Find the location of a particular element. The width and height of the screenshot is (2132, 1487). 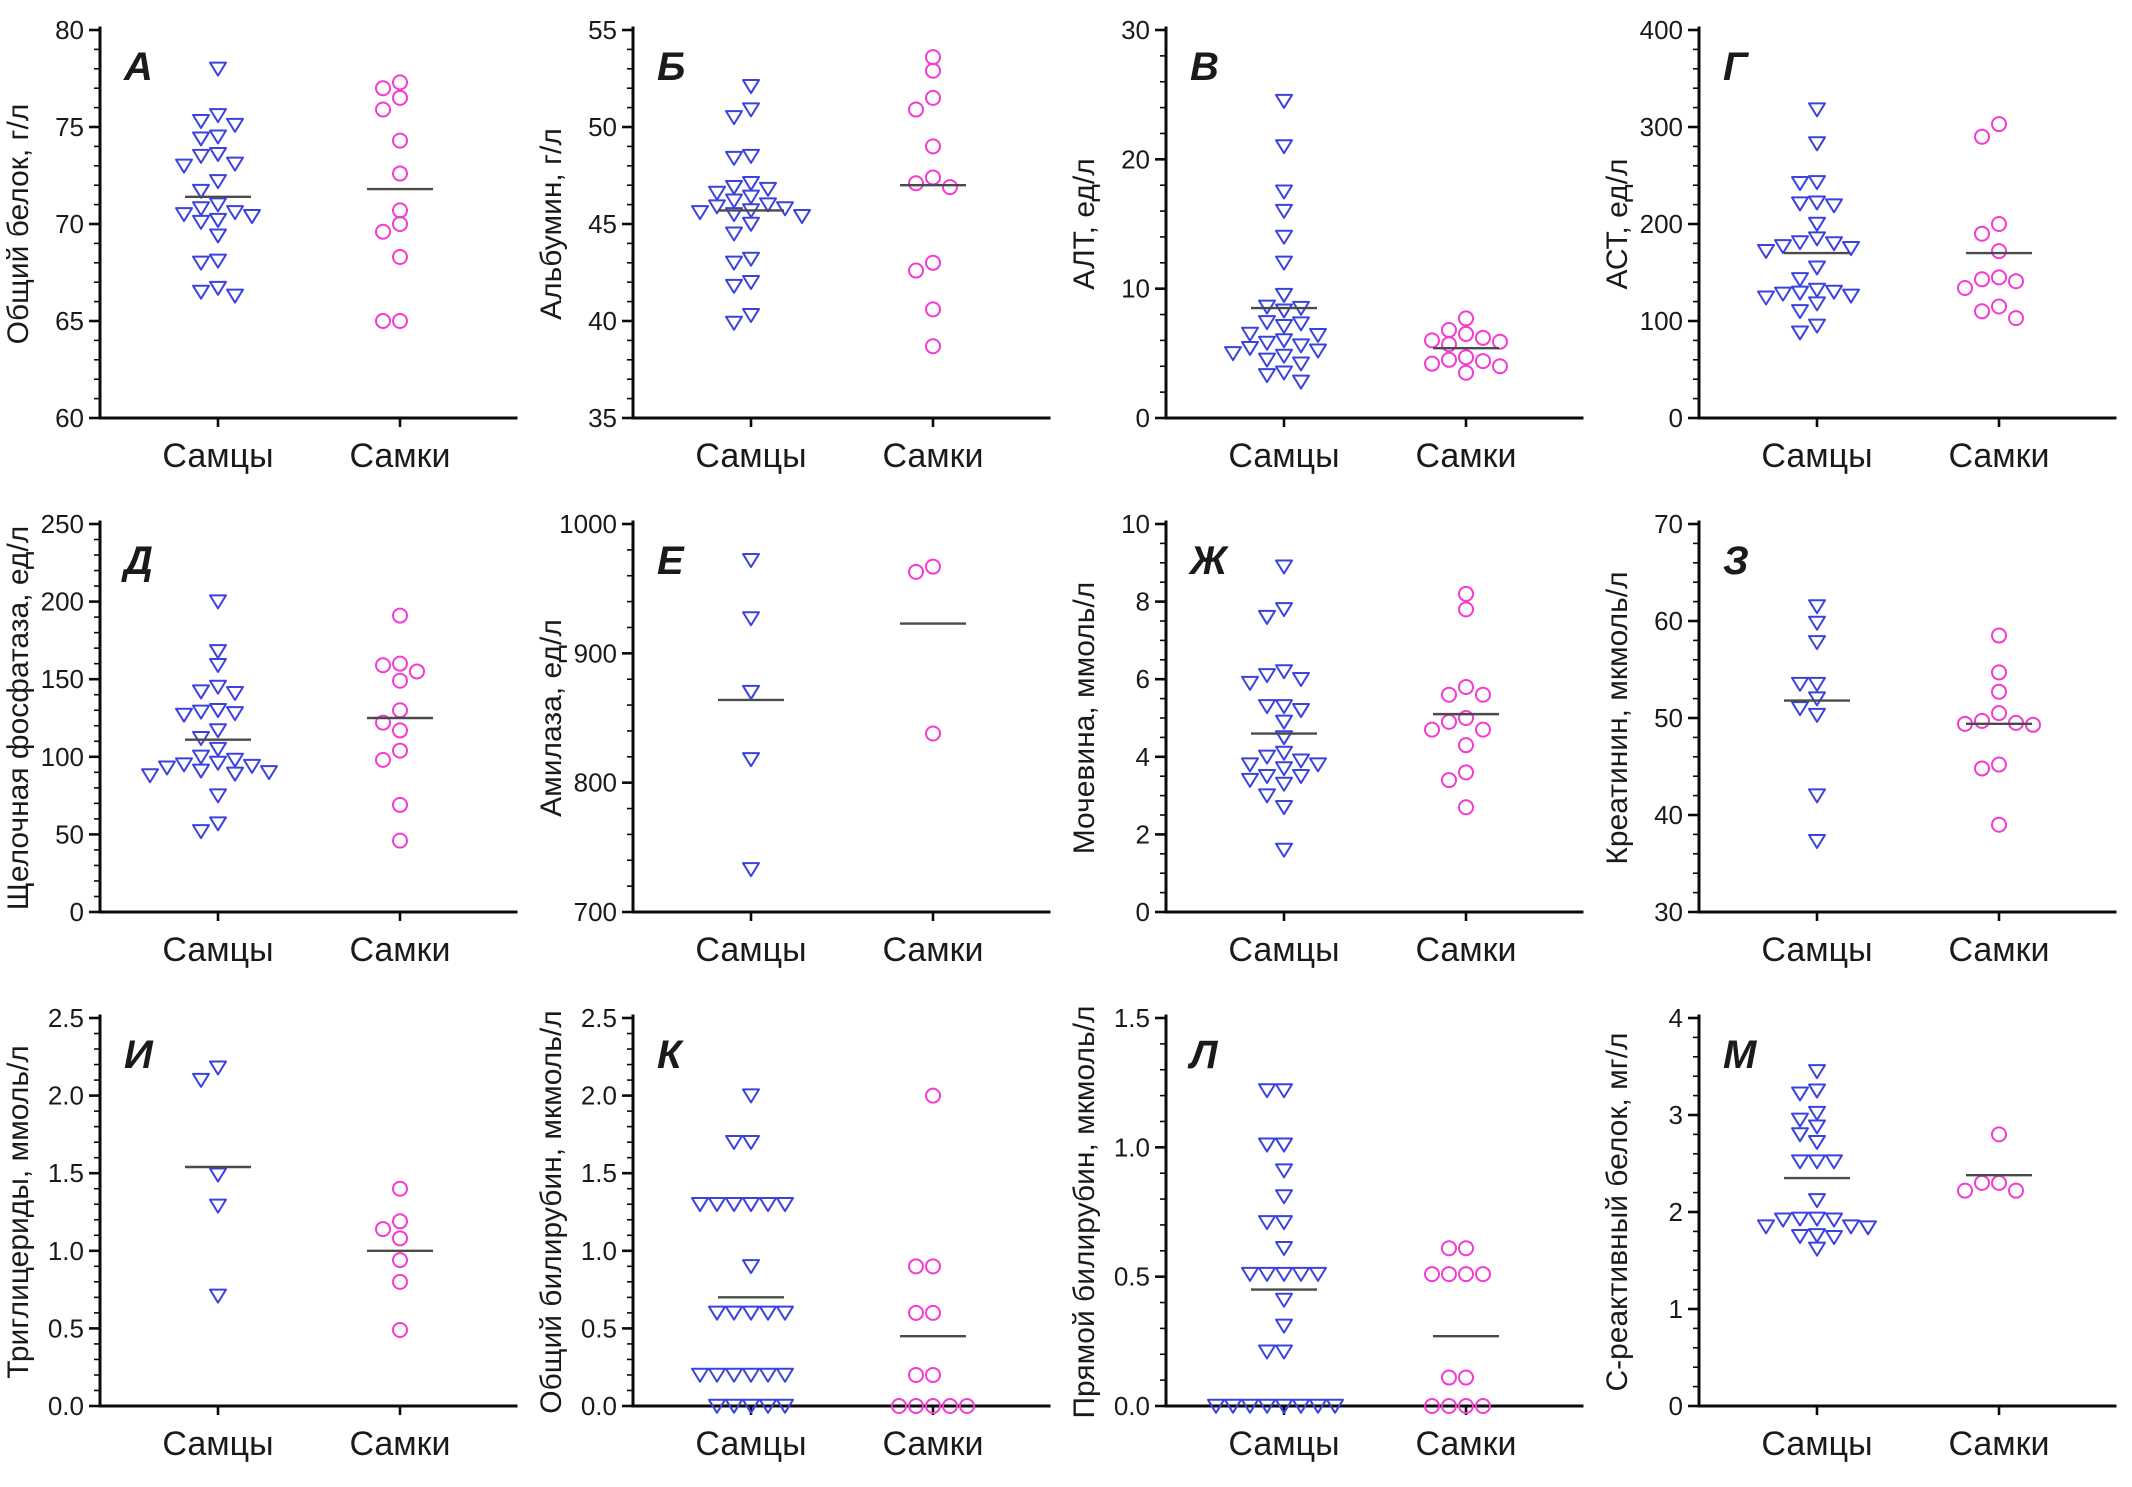

y-tick-label: 20 is located at coordinates (1135, 159).